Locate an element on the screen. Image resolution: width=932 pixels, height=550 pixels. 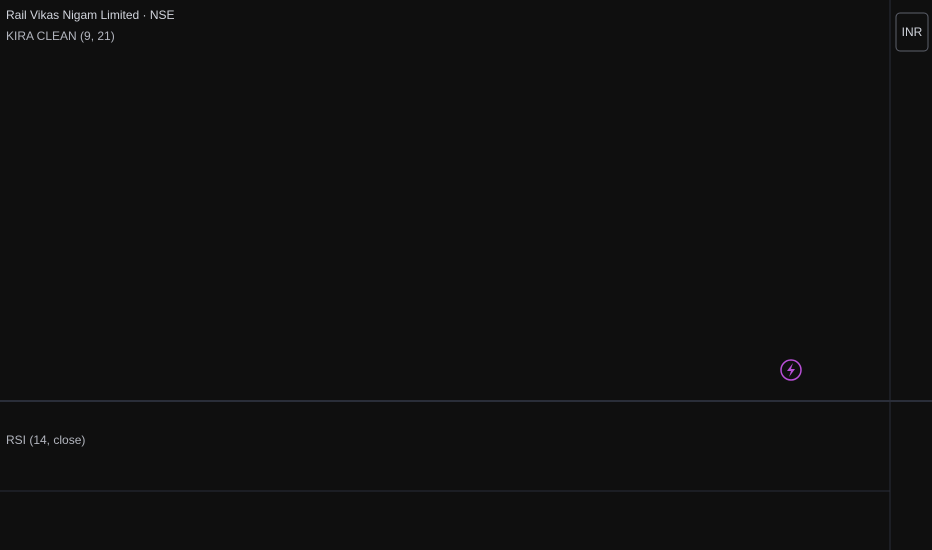
lightning-icon is located at coordinates (791, 370).